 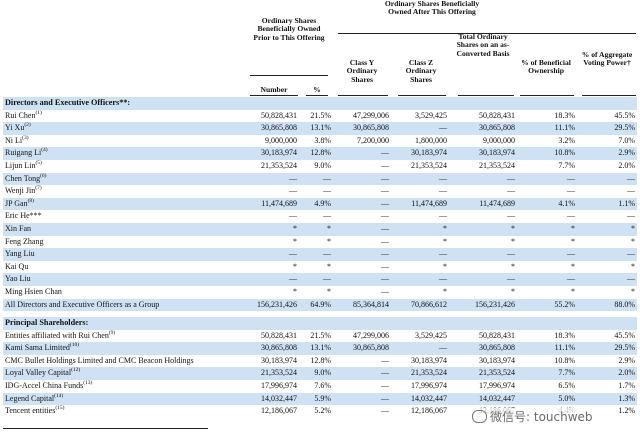 I want to click on cell-vote: 2.9%, so click(x=607, y=153).